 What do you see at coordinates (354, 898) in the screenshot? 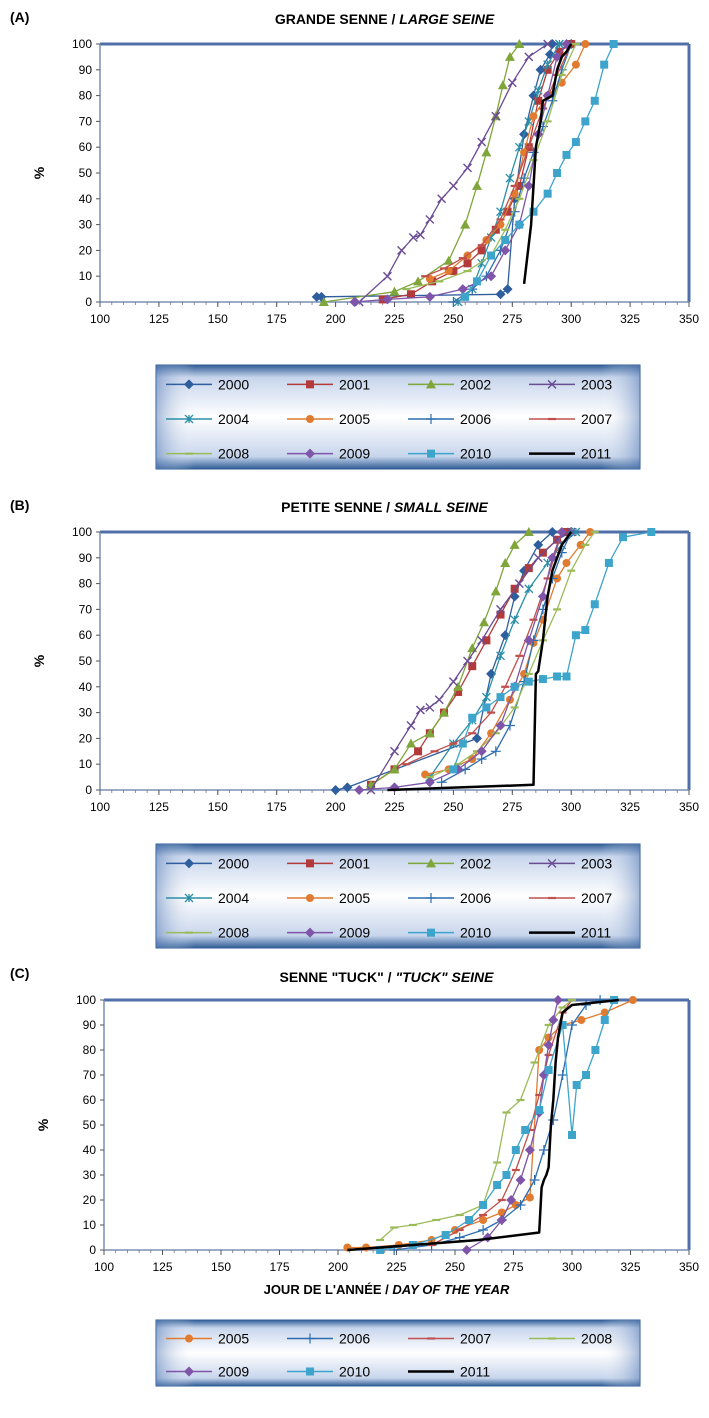
I see `legend-label: 2005` at bounding box center [354, 898].